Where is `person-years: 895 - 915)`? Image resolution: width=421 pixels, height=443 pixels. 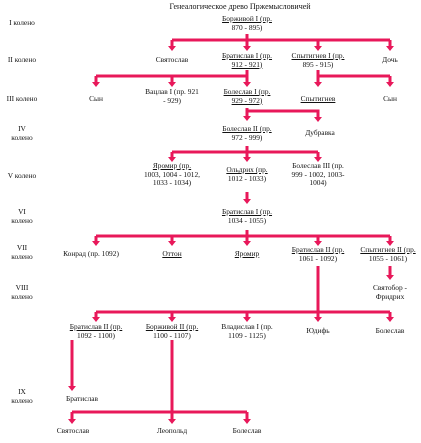
person-years: 895 - 915) is located at coordinates (318, 64).